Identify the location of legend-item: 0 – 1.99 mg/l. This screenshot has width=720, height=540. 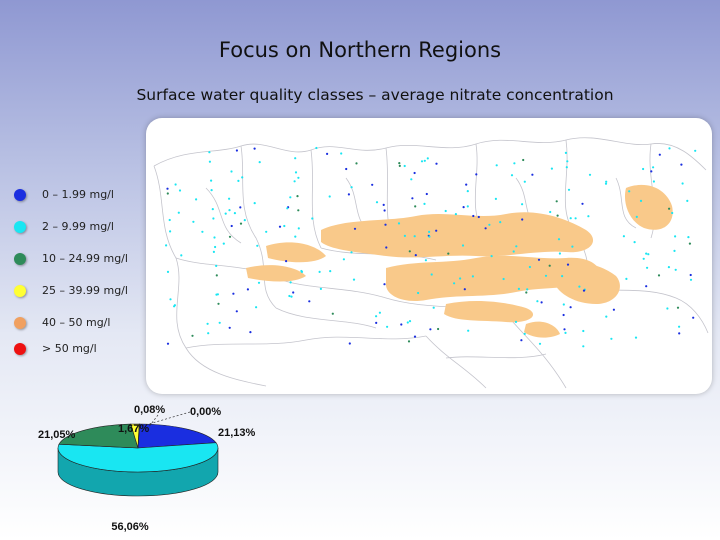
(64, 195).